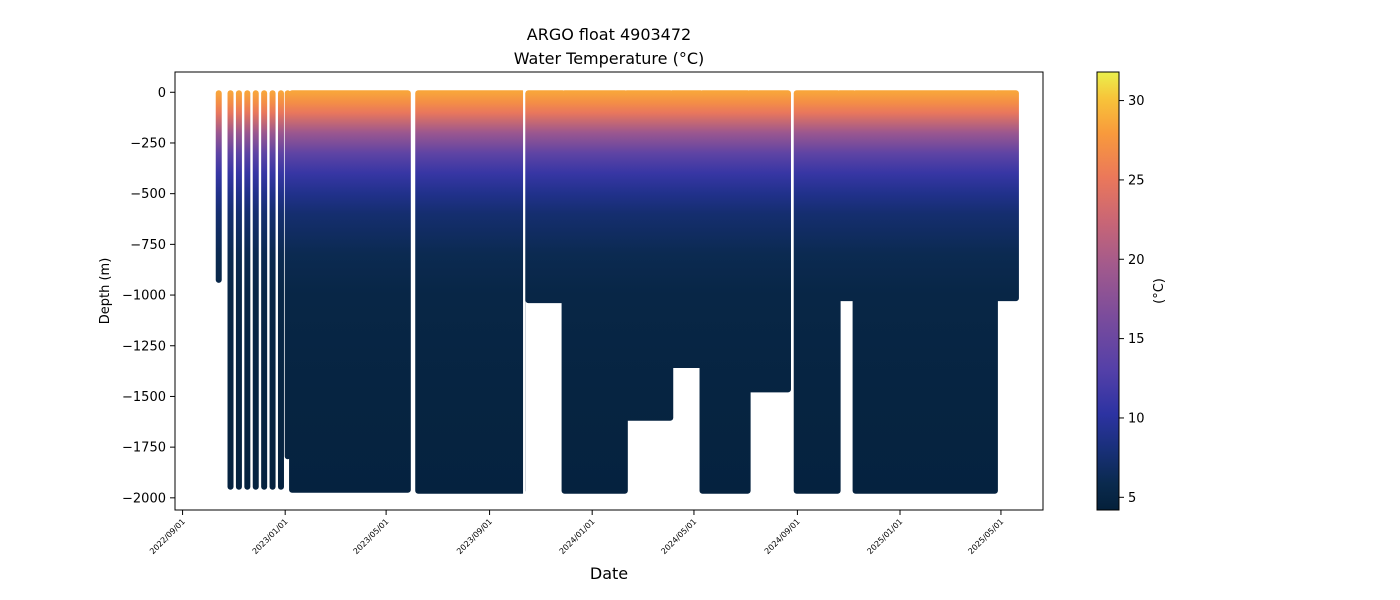  Describe the element at coordinates (144, 346) in the screenshot. I see `y-tick-label: −1250` at that location.